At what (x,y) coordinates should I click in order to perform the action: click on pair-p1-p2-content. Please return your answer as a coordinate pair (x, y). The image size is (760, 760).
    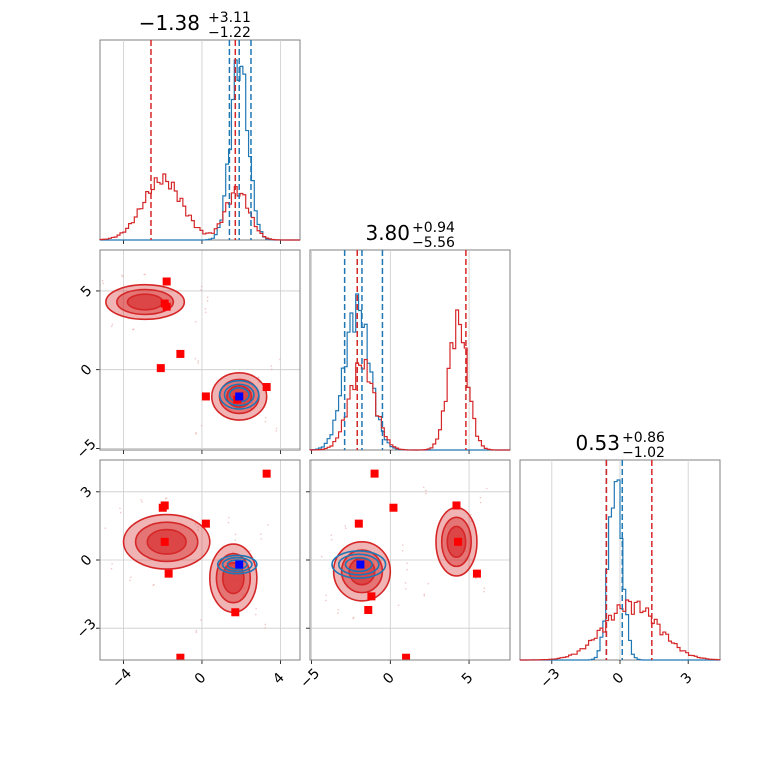
    Looking at the image, I should click on (404, 564).